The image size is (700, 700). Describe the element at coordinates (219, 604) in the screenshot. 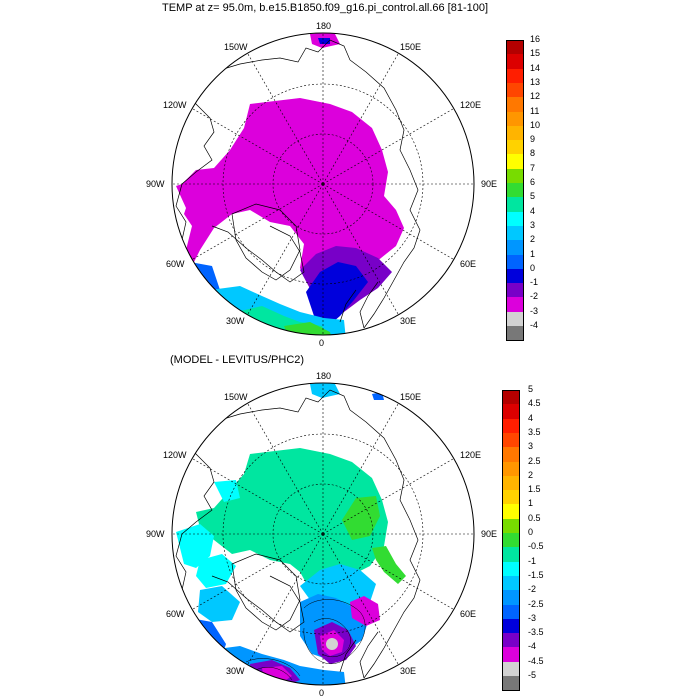

I see `baffin-bay-field` at that location.